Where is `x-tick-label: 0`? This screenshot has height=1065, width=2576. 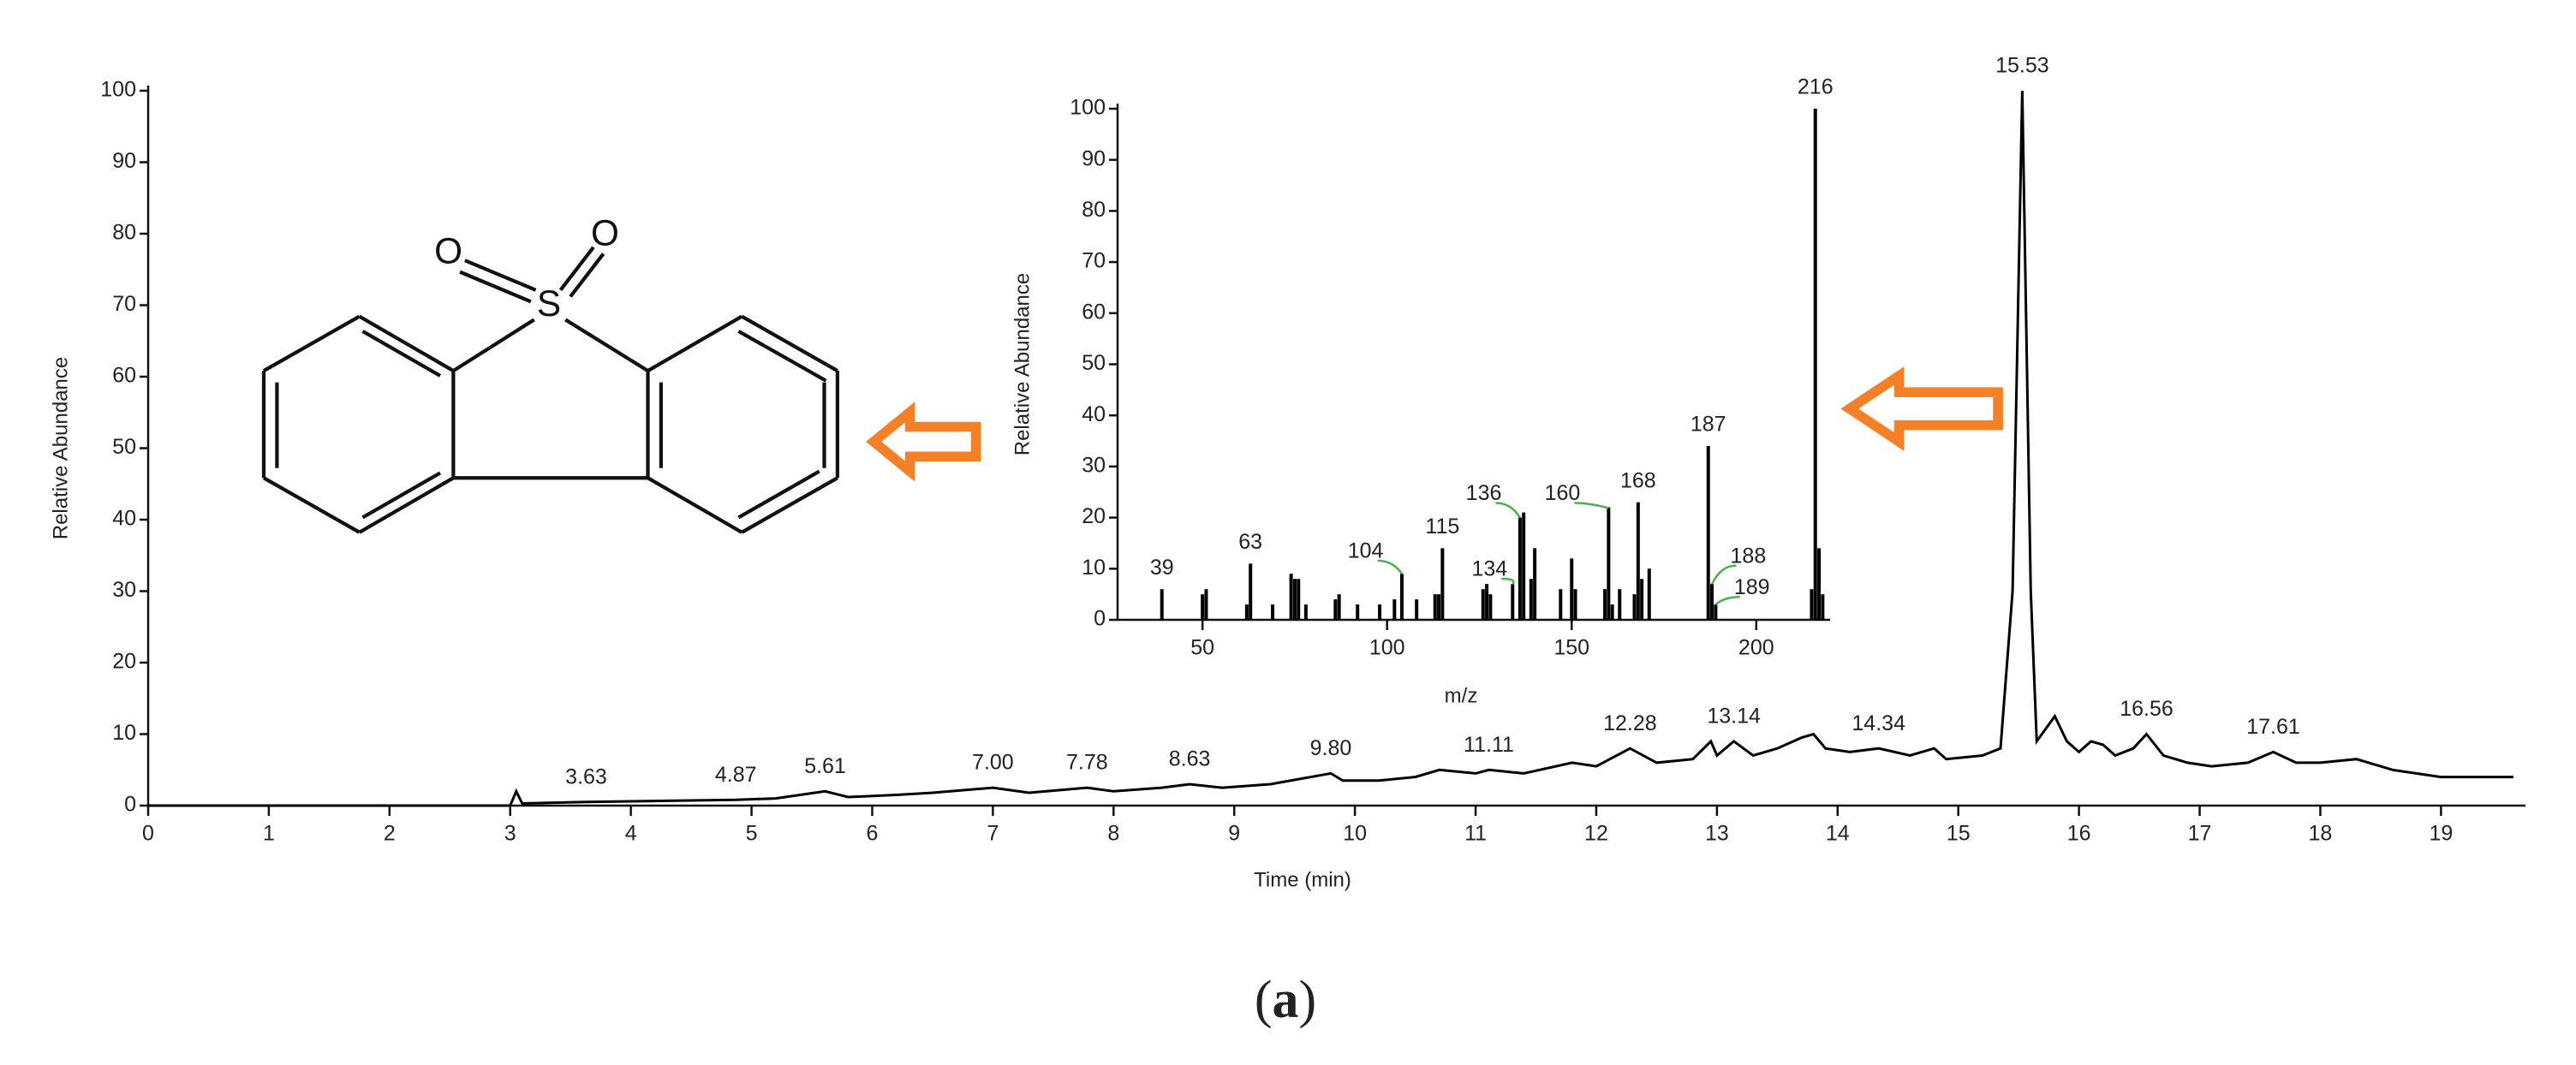 x-tick-label: 0 is located at coordinates (148, 834).